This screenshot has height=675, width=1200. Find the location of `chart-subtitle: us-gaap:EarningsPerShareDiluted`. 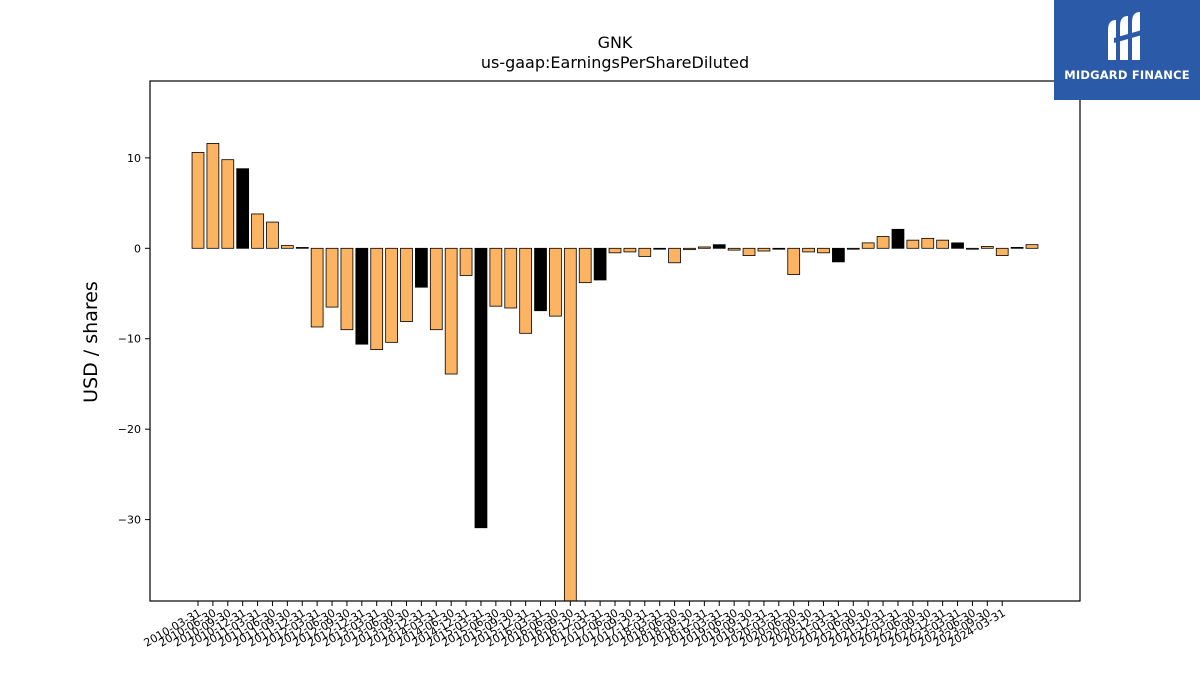

chart-subtitle: us-gaap:EarningsPerShareDiluted is located at coordinates (615, 62).